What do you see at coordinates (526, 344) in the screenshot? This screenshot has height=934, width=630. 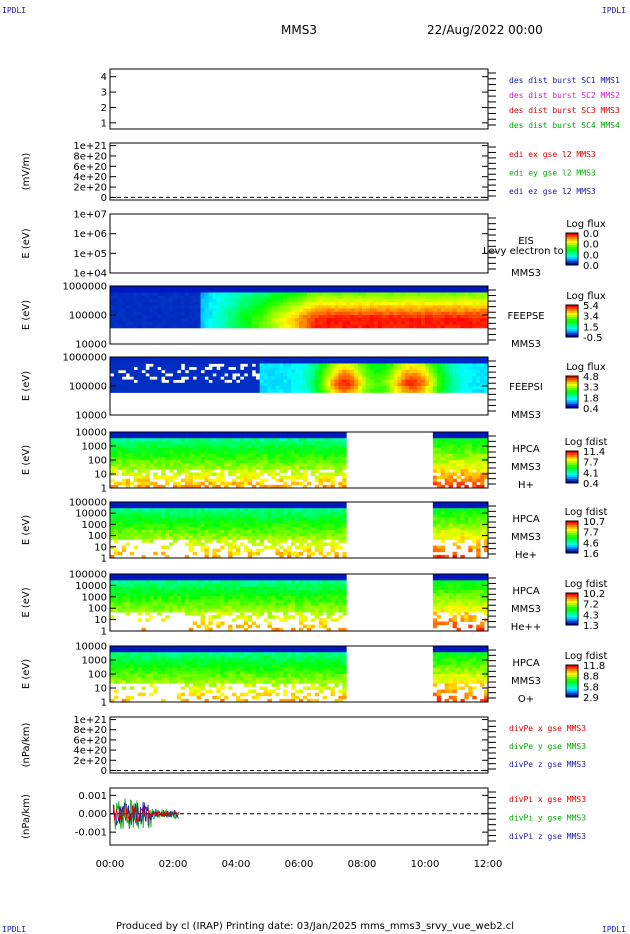 I see `species-label: MMS3` at bounding box center [526, 344].